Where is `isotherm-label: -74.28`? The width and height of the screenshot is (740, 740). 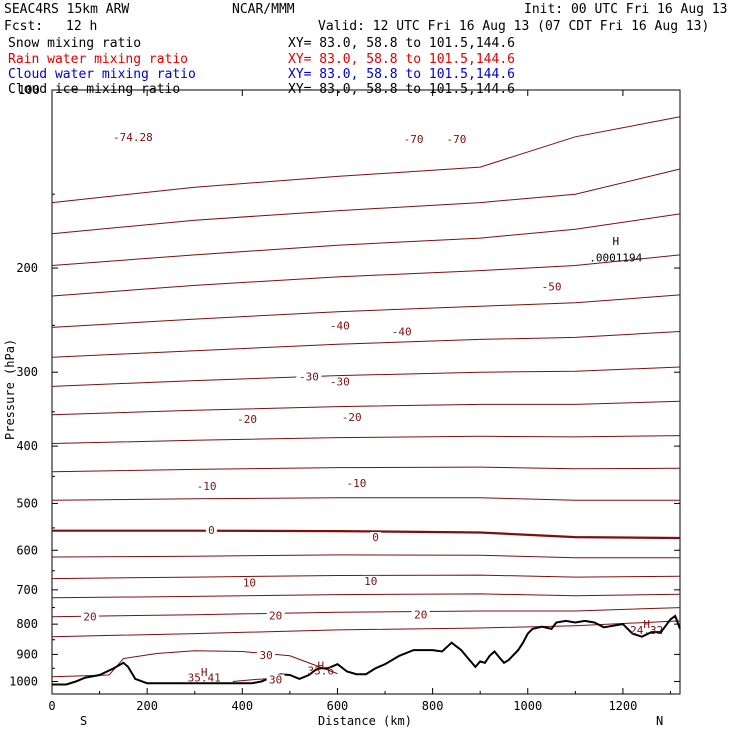
isotherm-label: -74.28 is located at coordinates (133, 137).